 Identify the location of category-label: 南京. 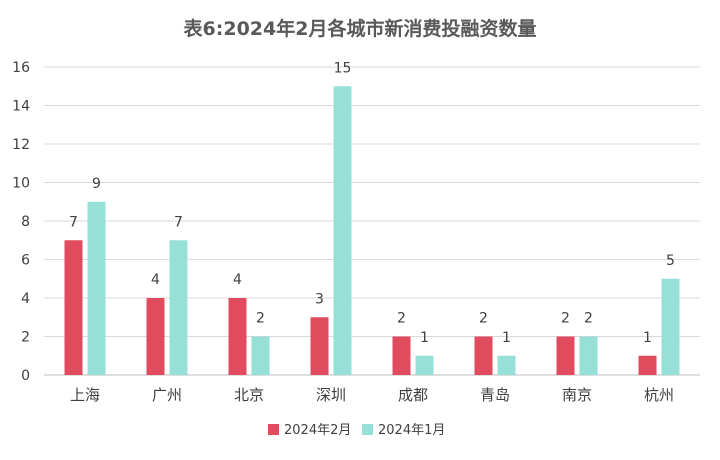
(577, 395).